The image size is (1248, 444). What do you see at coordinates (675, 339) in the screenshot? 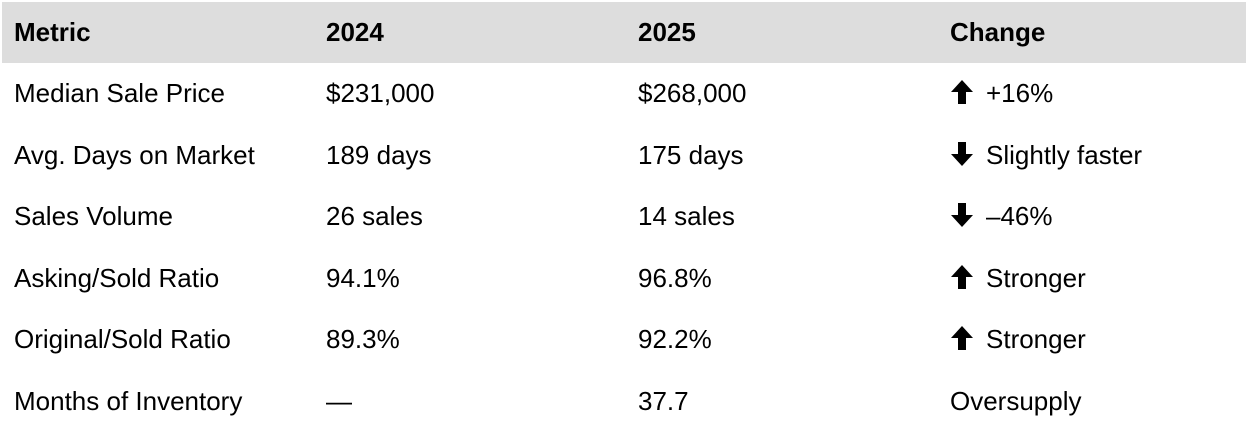
I see `cell-2025: 92.2%` at bounding box center [675, 339].